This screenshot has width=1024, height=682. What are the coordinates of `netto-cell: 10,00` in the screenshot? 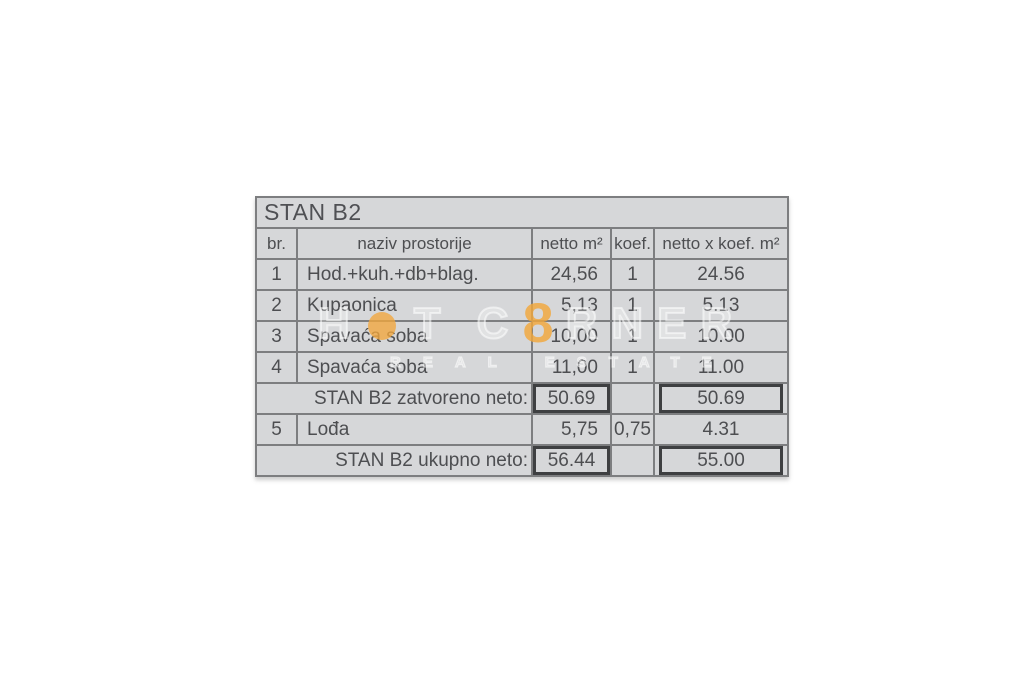 It's located at (571, 336).